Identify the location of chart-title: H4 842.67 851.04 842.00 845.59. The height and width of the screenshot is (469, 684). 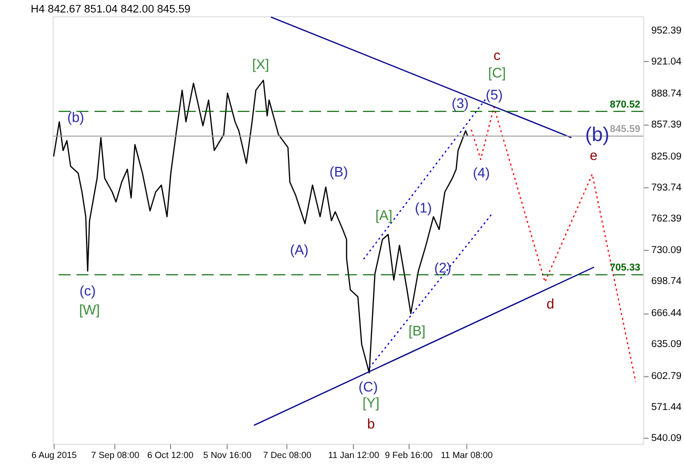
(110, 9).